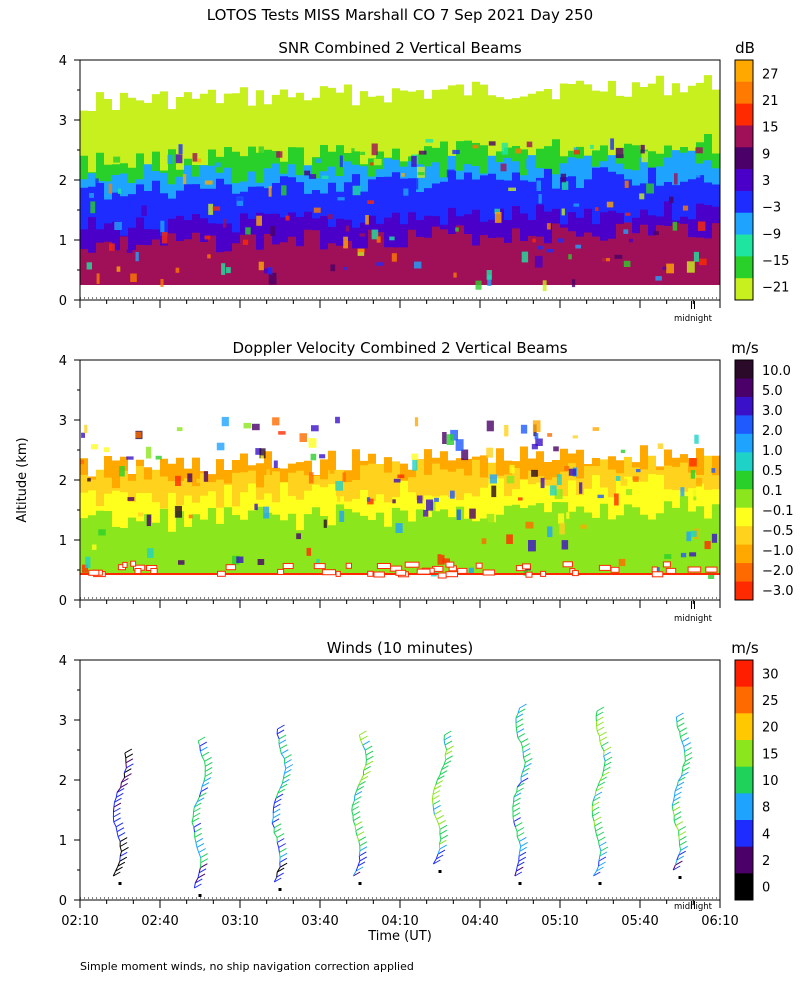  I want to click on wind-surface-marker, so click(200, 895).